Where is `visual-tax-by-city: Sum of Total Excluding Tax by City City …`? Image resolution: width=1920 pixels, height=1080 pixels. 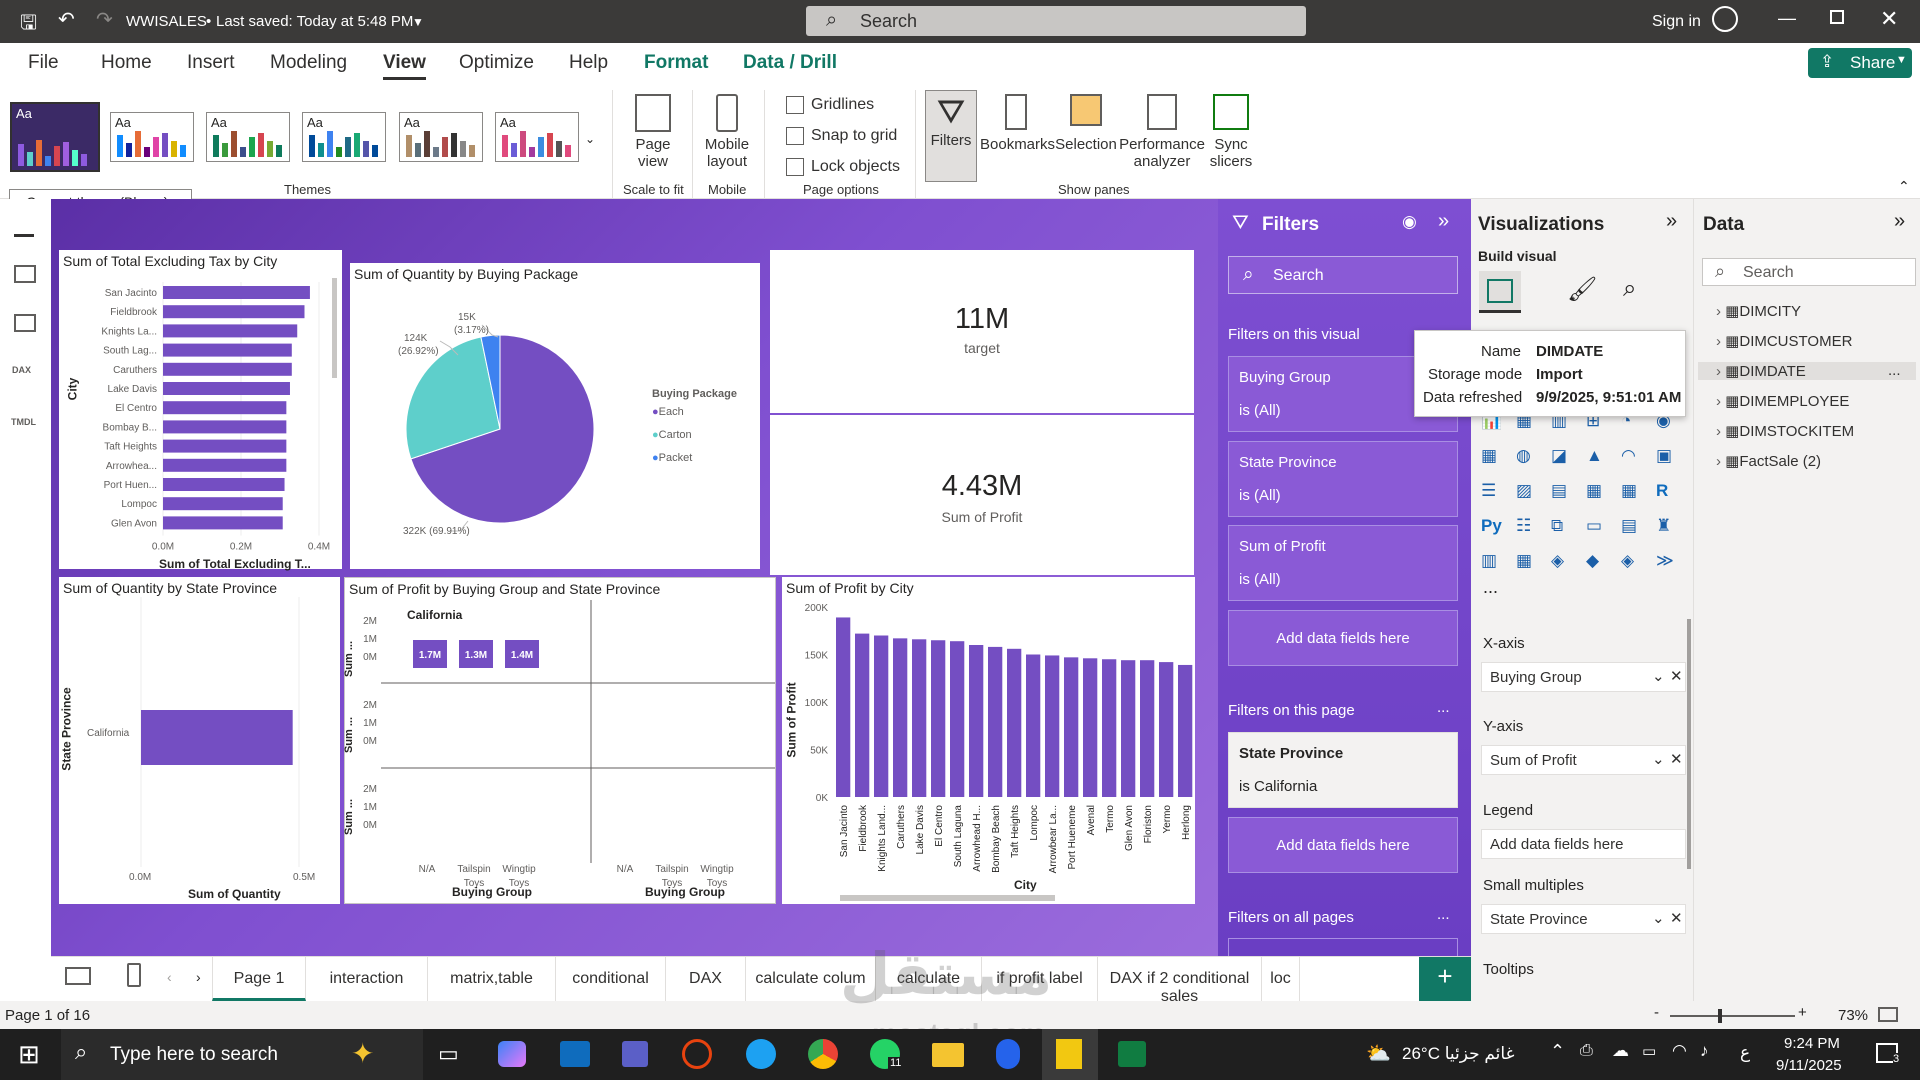 visual-tax-by-city: Sum of Total Excluding Tax by City City … is located at coordinates (200, 410).